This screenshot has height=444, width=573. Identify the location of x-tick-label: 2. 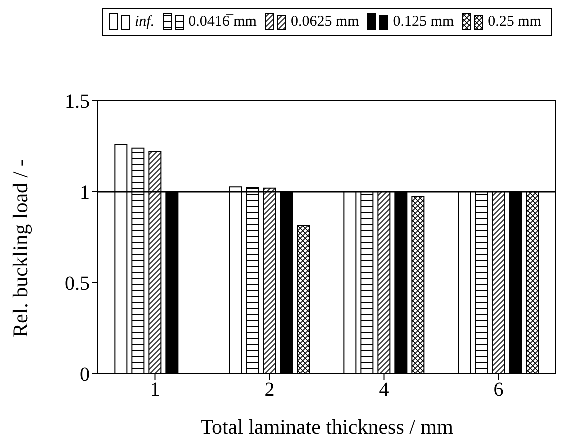
(269, 390).